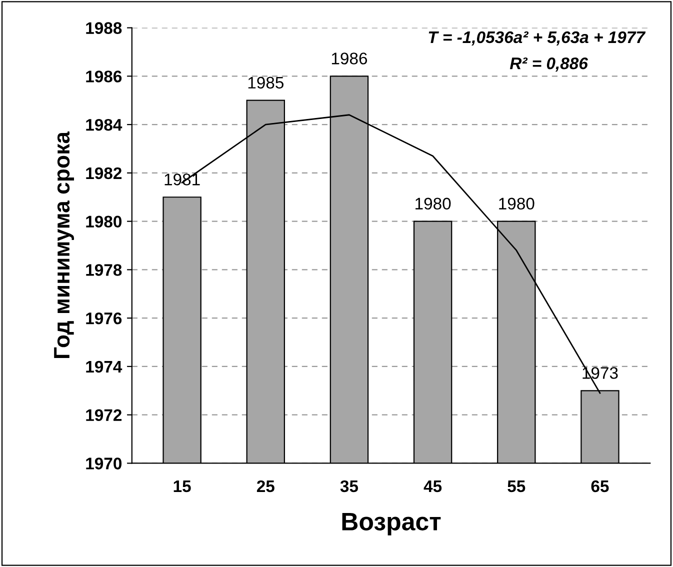 The height and width of the screenshot is (567, 673). What do you see at coordinates (182, 486) in the screenshot?
I see `x-tick-label: 15` at bounding box center [182, 486].